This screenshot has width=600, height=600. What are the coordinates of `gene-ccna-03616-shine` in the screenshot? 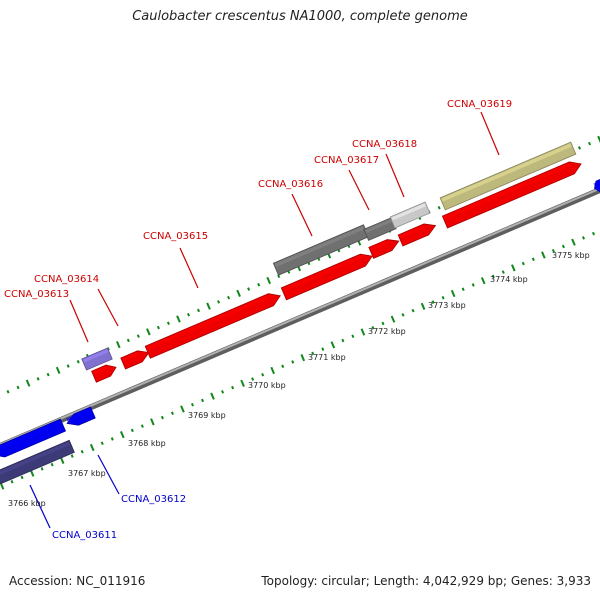 It's located at (322, 273).